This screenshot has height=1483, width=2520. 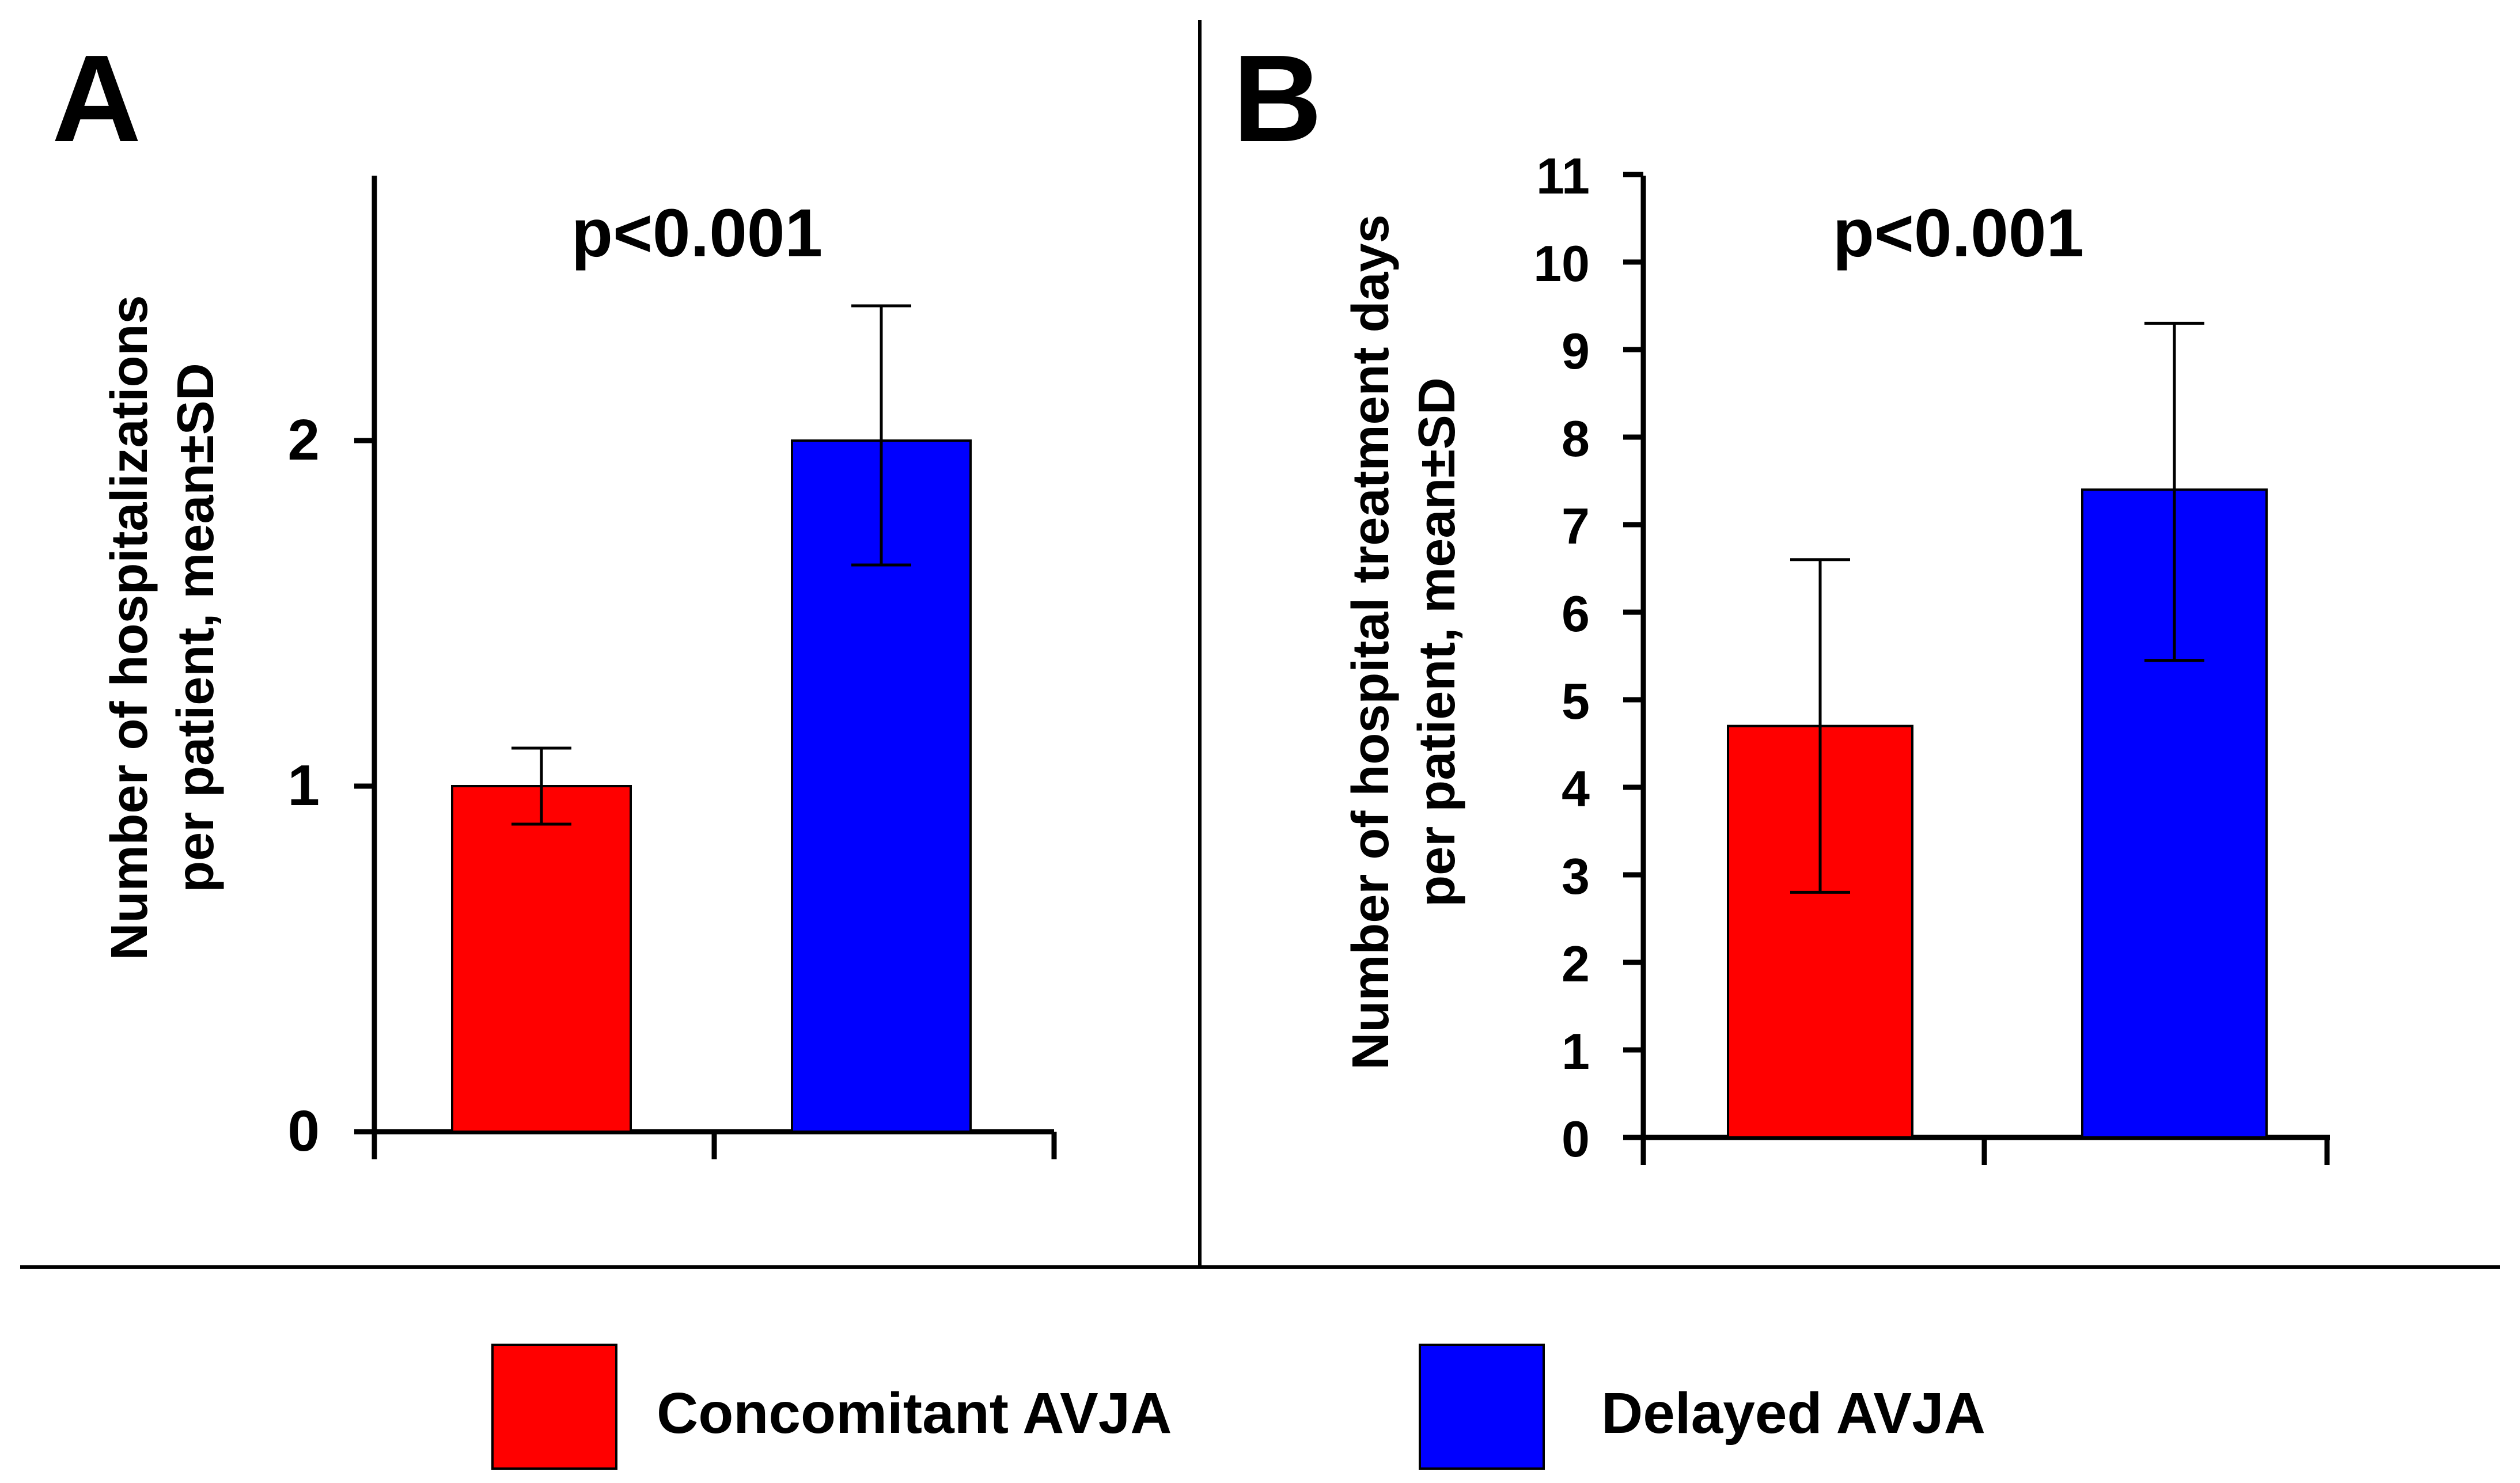 I want to click on y-tick-label-5: 5, so click(x=1576, y=702).